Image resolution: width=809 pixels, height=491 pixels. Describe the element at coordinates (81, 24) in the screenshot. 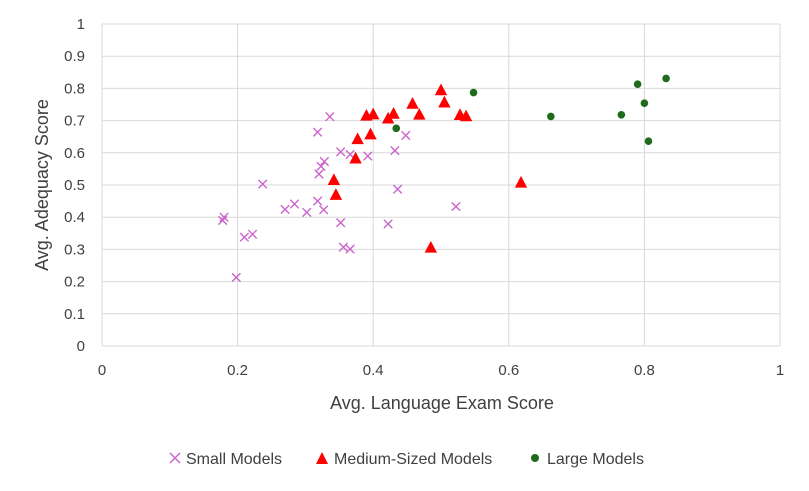

I see `y-tick-label: 1` at that location.